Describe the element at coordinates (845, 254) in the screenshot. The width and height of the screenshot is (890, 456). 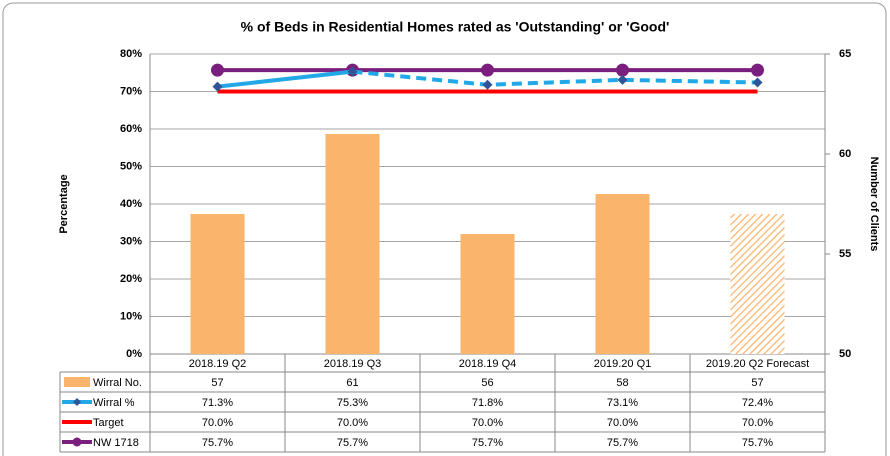
I see `y2-tick-label: 55` at that location.